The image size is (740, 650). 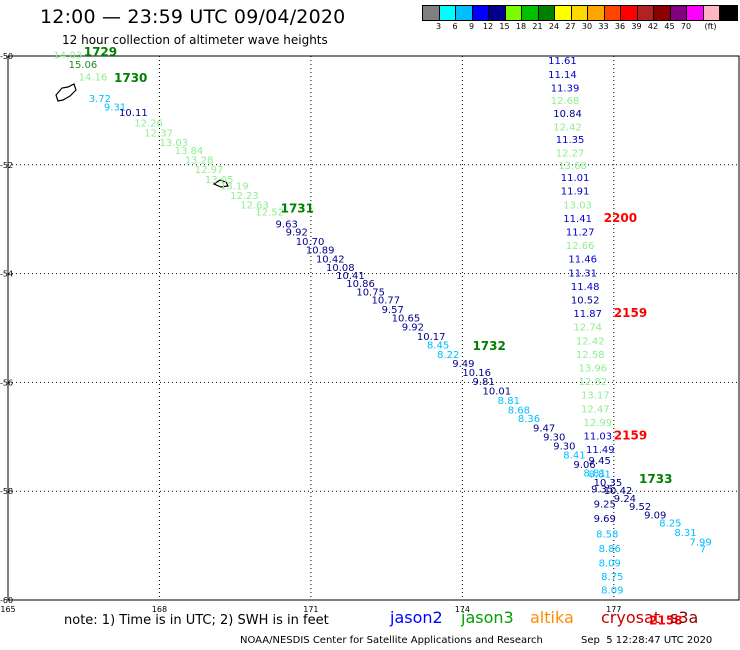 What do you see at coordinates (574, 456) in the screenshot?
I see `wave-height-value: 8.41` at bounding box center [574, 456].